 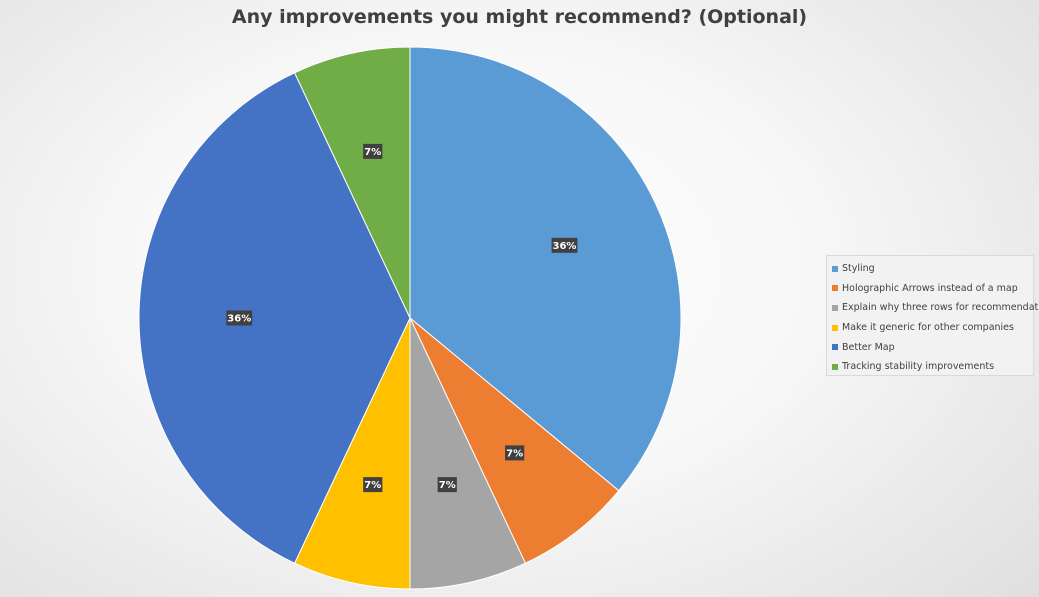 I want to click on legend-item: Holographic Arrows instead of a map, so click(x=932, y=289).